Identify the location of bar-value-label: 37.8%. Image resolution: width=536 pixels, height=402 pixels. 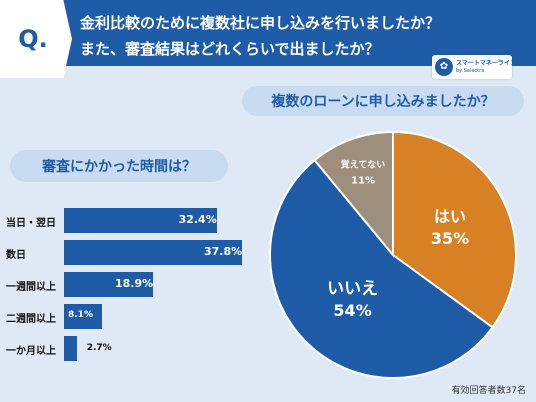
(223, 251).